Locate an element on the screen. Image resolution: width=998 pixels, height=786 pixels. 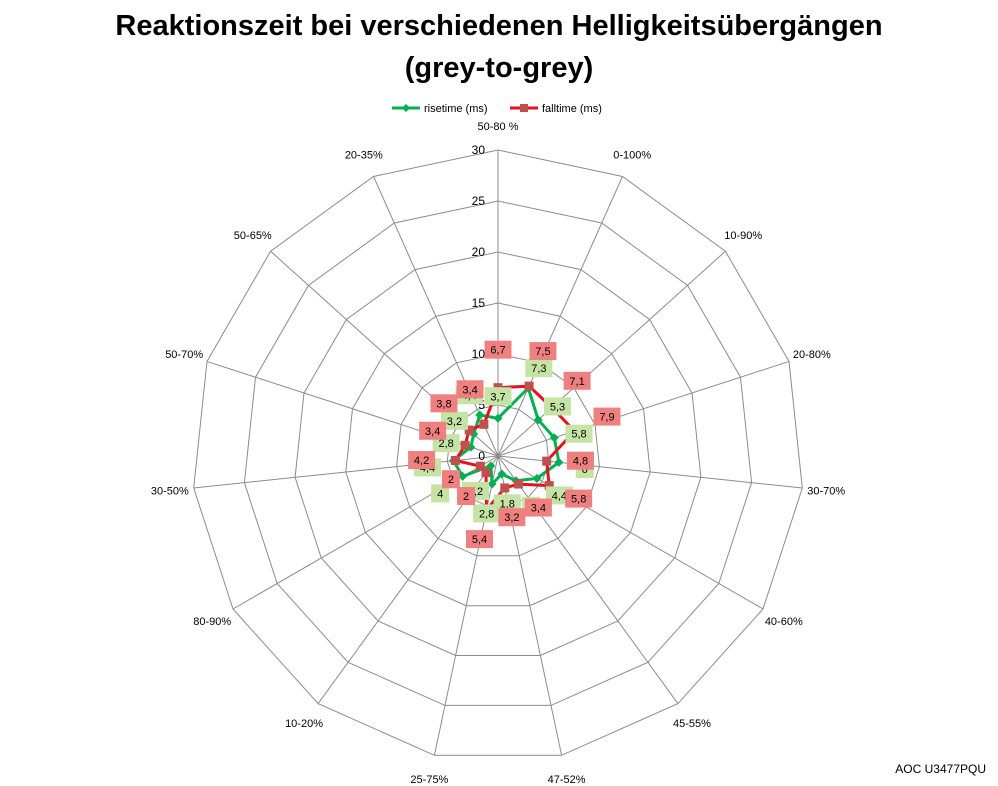
data-label: 5,4 is located at coordinates (479, 540).